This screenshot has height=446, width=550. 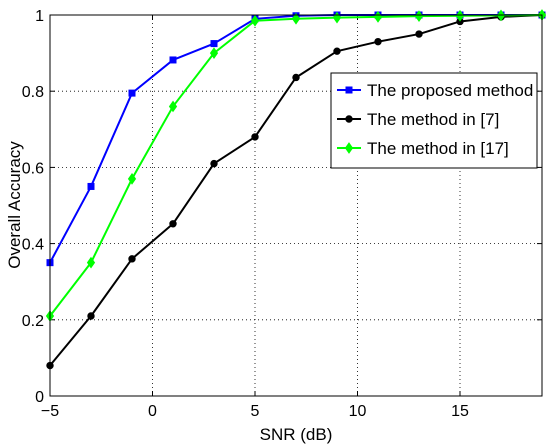 What do you see at coordinates (14, 205) in the screenshot?
I see `y-axis-label: Overall Accuracy` at bounding box center [14, 205].